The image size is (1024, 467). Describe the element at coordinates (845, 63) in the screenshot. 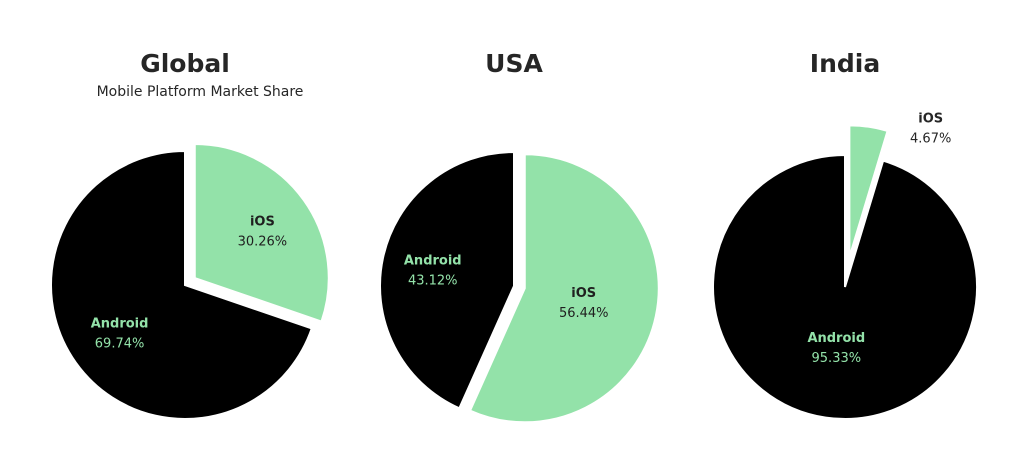

I see `chart-title-india: India` at that location.